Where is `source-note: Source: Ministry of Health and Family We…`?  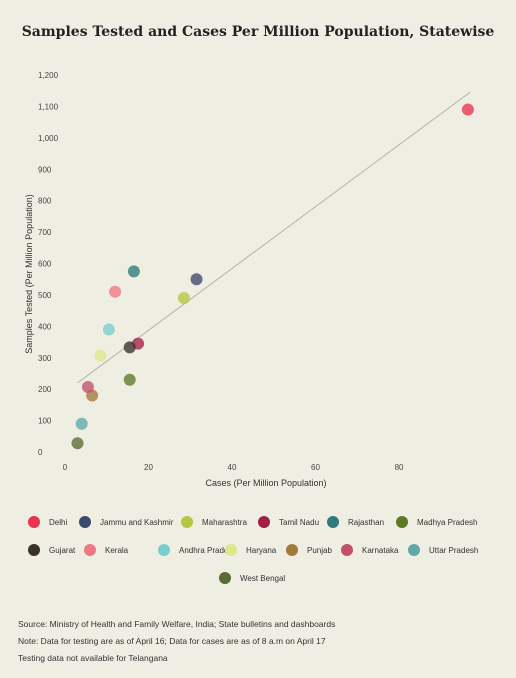 source-note: Source: Ministry of Health and Family We… is located at coordinates (177, 624).